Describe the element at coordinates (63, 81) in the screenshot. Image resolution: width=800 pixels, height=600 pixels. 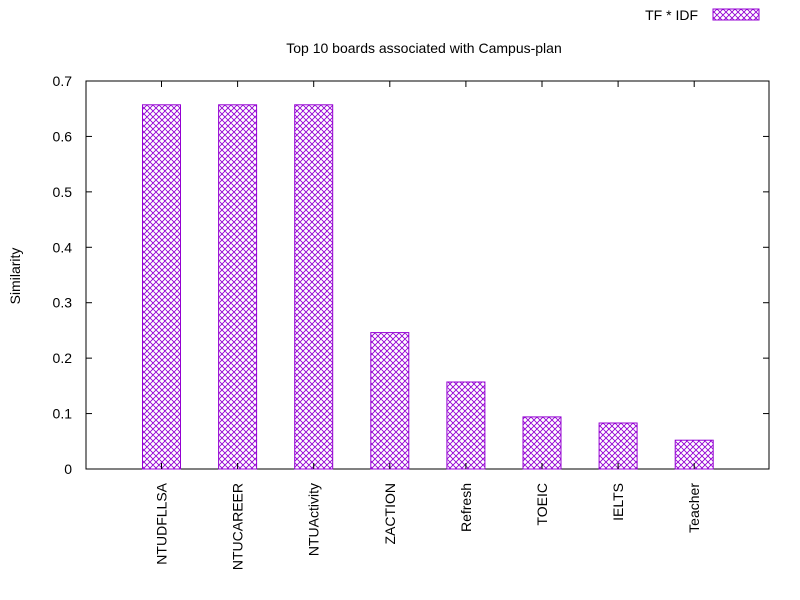
I see `y-tick-label: 0.7` at that location.